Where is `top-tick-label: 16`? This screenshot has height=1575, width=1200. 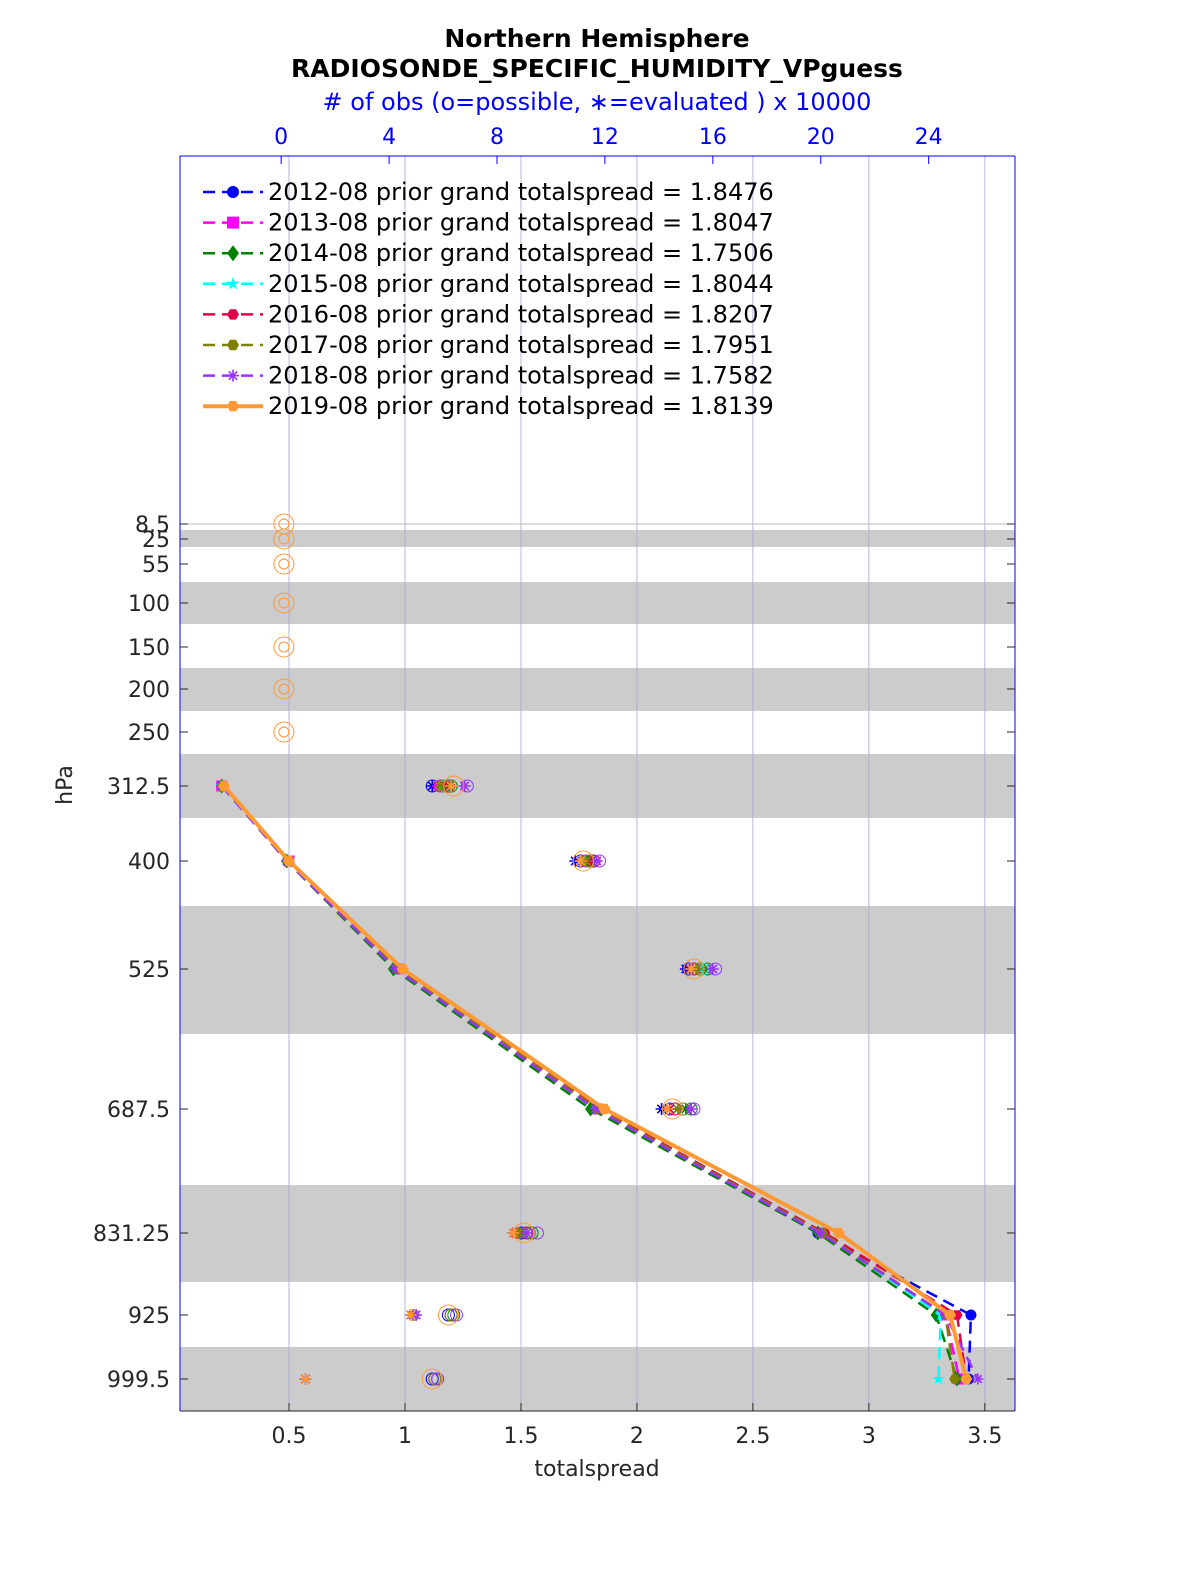 top-tick-label: 16 is located at coordinates (713, 137).